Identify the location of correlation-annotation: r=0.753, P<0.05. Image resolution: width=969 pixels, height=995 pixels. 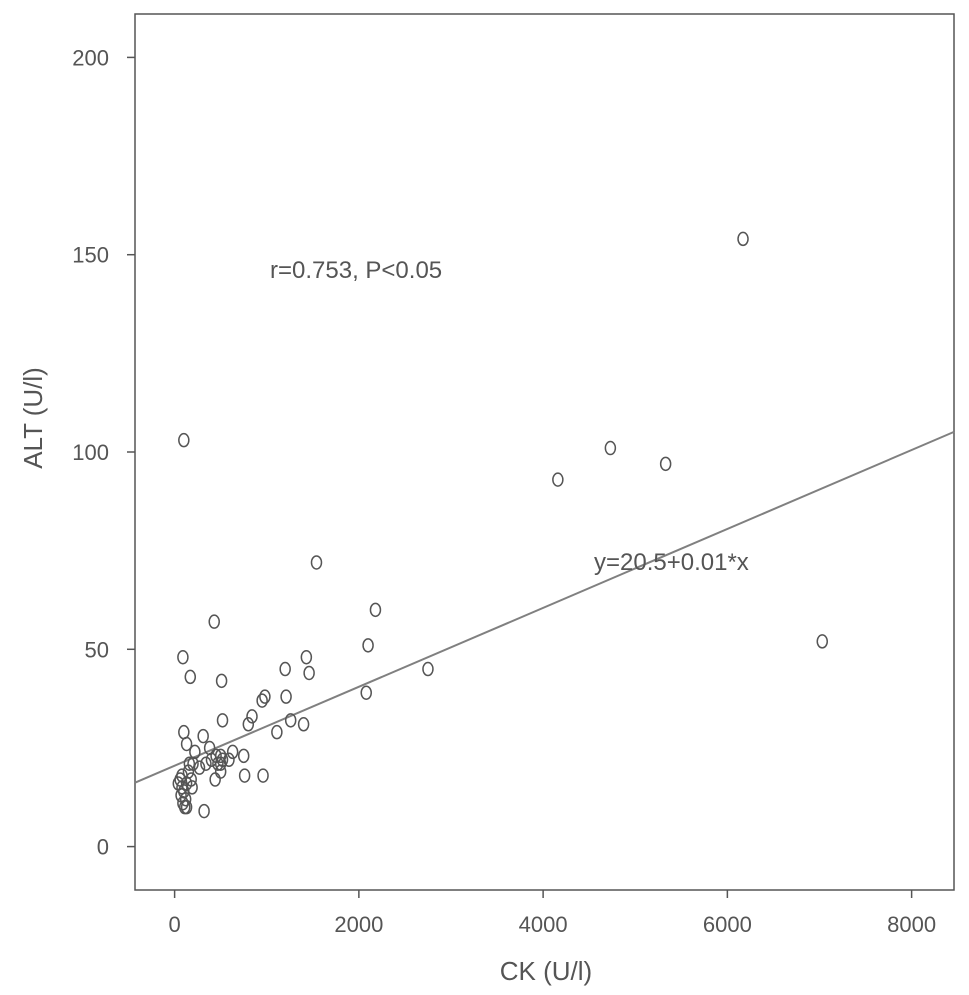
(356, 270).